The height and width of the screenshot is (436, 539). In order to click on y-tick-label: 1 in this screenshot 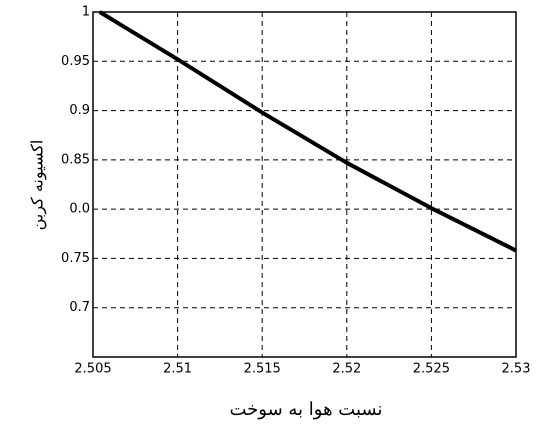, I will do `click(86, 12)`.